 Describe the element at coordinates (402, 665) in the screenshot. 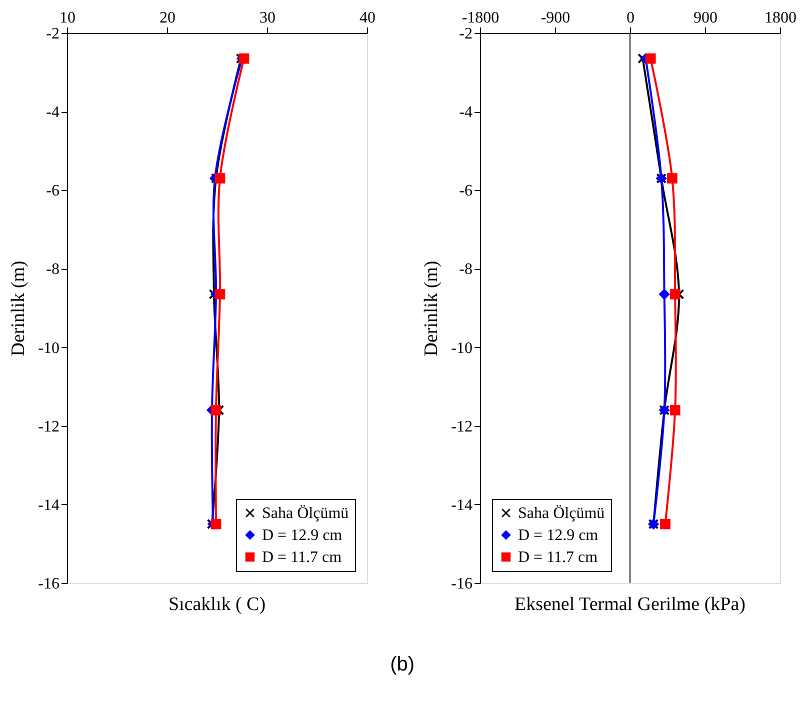

I see `text: (b)` at that location.